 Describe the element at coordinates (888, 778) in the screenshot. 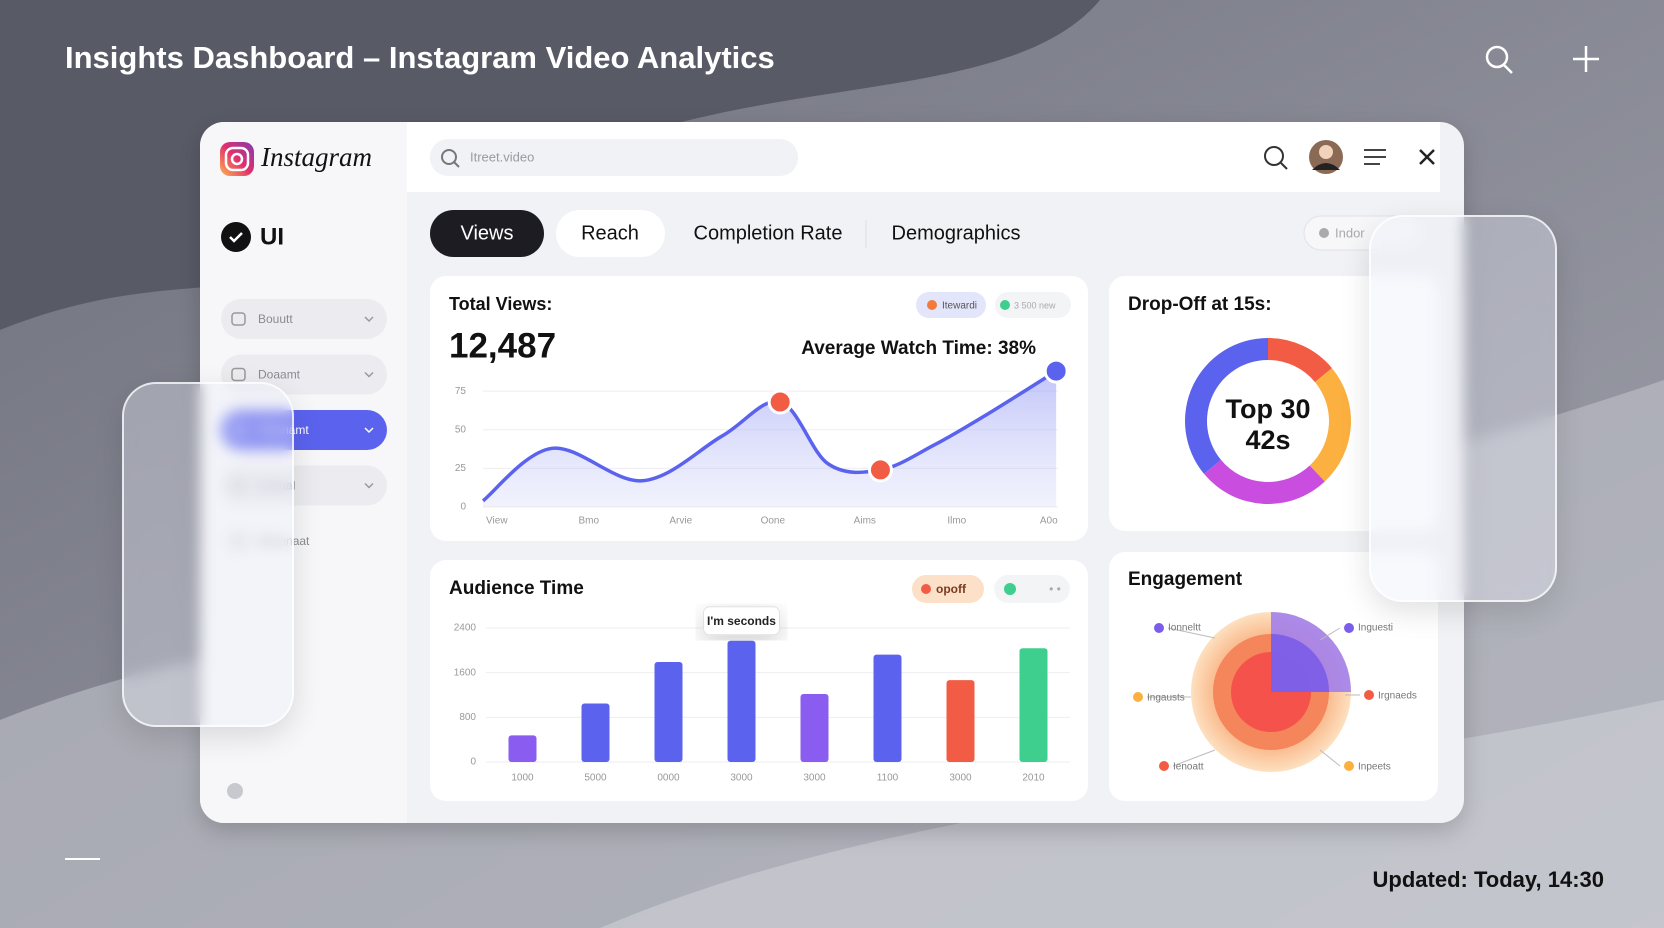

I see `x-tick-label: 1100` at that location.